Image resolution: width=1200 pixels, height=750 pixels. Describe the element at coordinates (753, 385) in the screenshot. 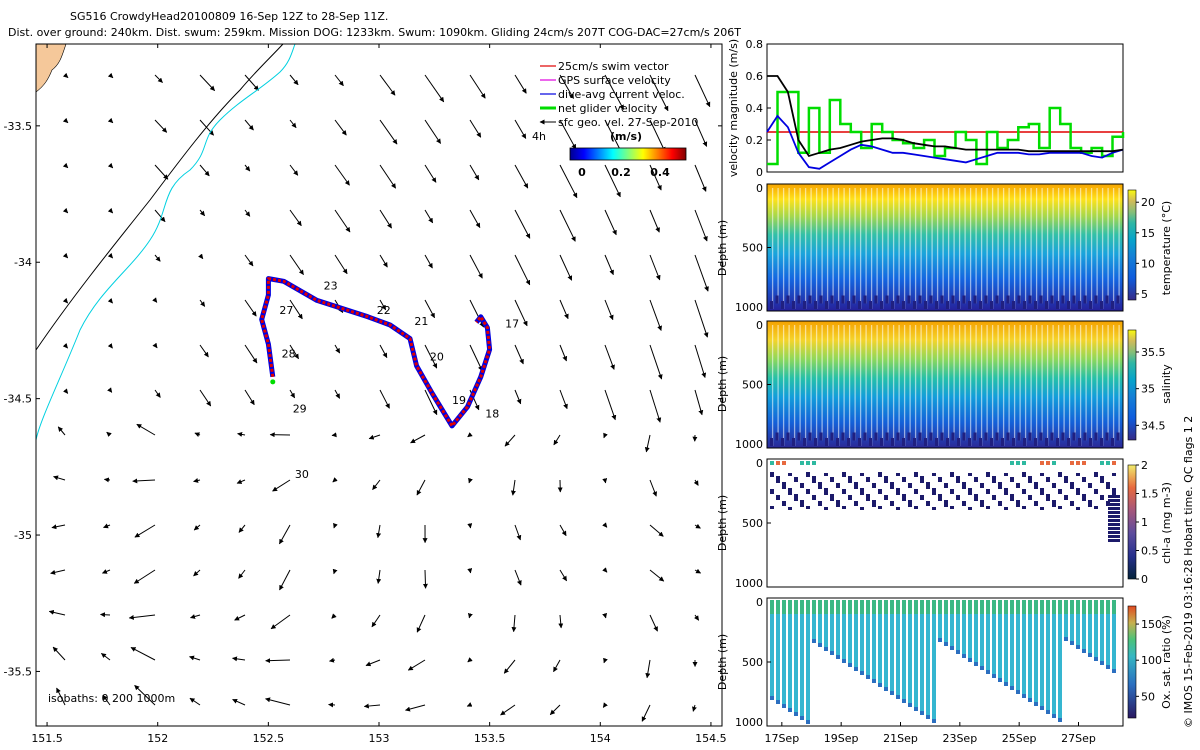

I see `salinity-y-axis: 0 500 1000` at that location.